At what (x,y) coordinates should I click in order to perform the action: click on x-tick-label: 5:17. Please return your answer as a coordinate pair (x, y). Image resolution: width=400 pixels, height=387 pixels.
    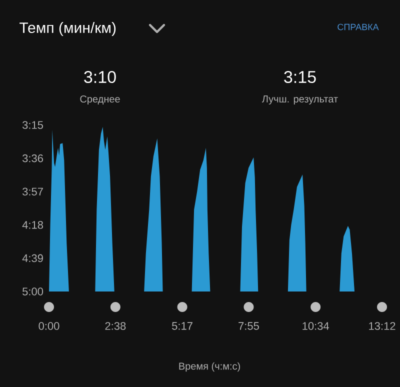
    Looking at the image, I should click on (182, 326).